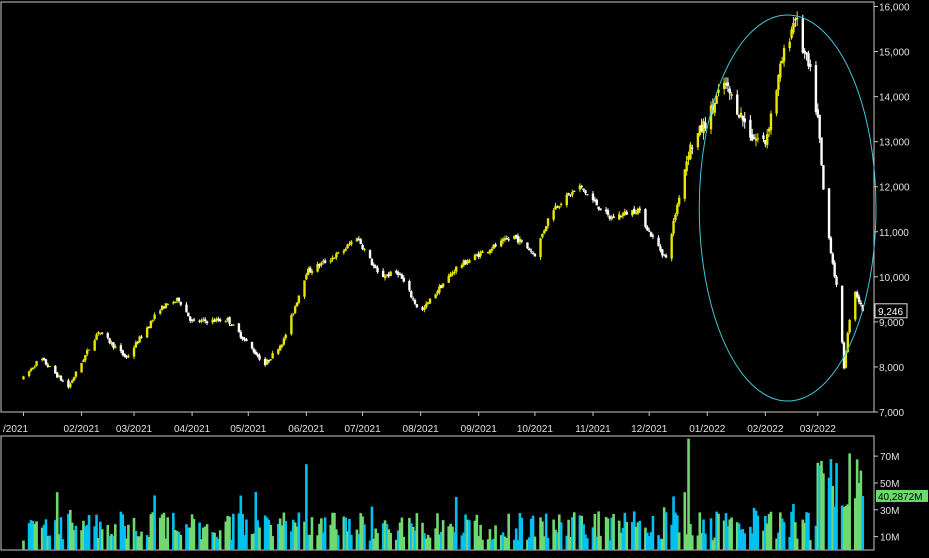  What do you see at coordinates (894, 278) in the screenshot?
I see `y-tick-label: 10,000` at bounding box center [894, 278].